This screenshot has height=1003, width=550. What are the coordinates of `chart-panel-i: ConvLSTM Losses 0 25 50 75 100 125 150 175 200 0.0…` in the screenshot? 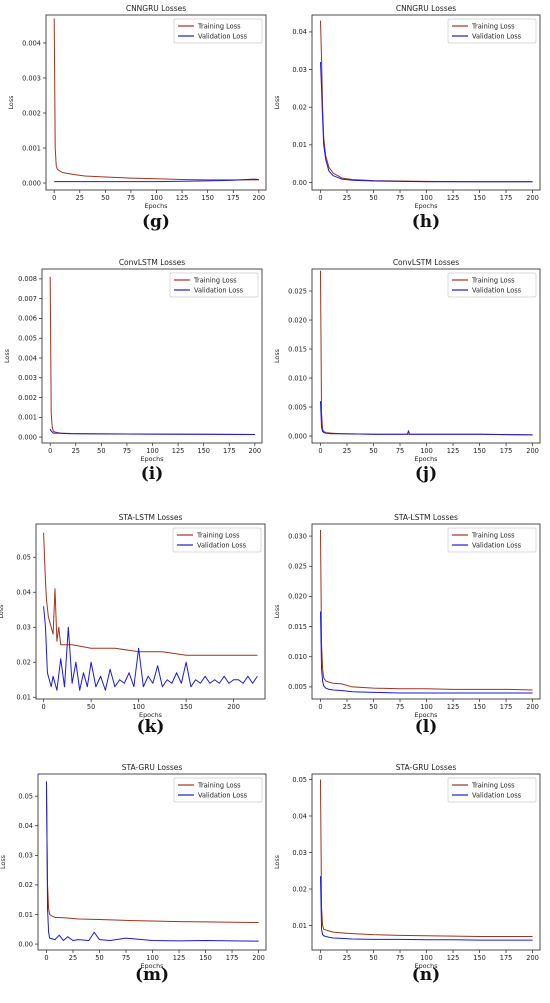 It's located at (135, 377).